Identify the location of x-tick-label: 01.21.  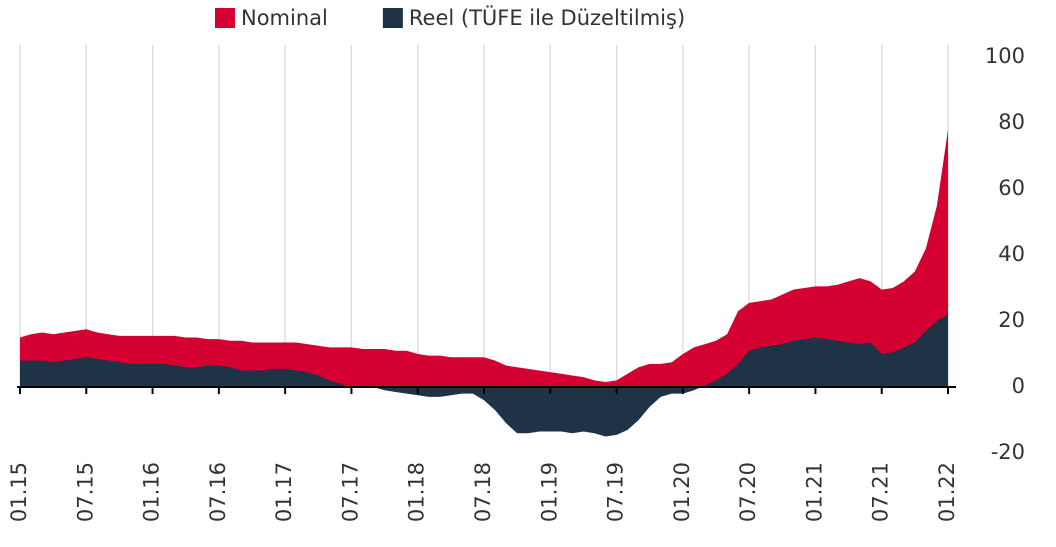
(814, 492).